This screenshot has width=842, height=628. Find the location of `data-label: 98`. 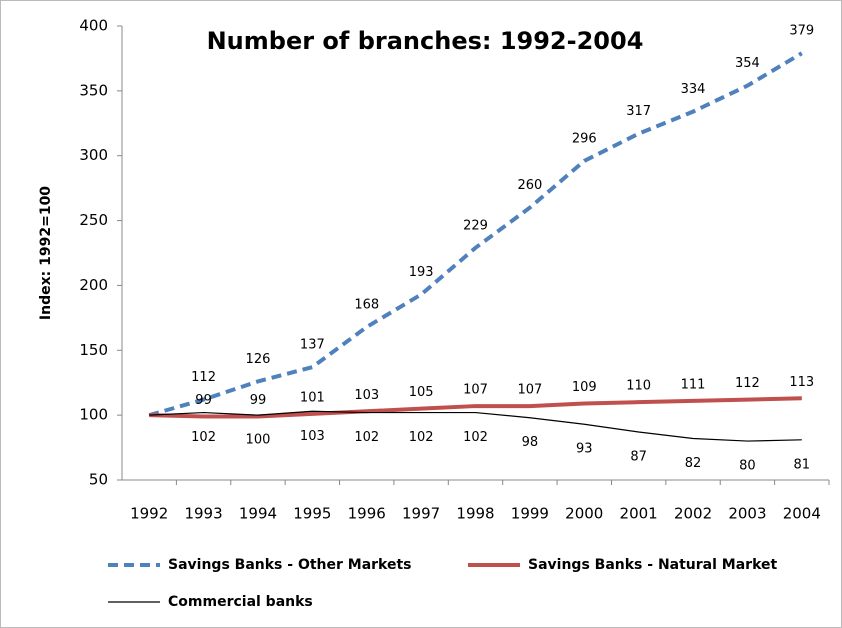

data-label: 98 is located at coordinates (530, 442).